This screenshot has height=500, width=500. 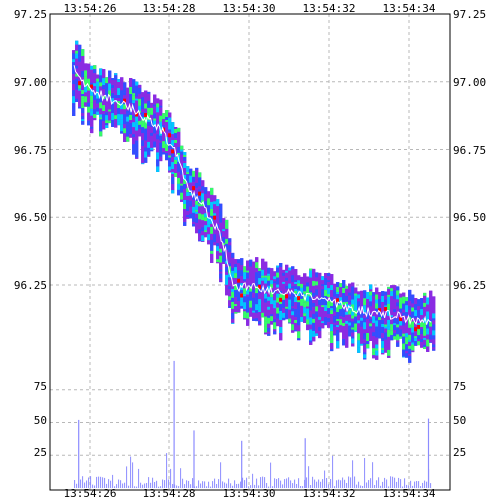 I want to click on bottom-time-tick-label: 13:54:26, so click(x=90, y=493).